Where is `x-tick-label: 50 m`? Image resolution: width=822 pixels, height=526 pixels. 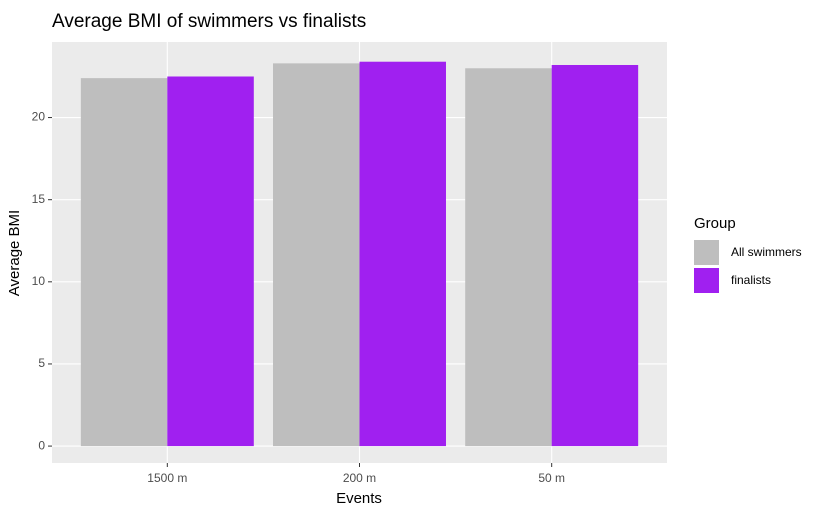
x-tick-label: 50 m is located at coordinates (551, 478).